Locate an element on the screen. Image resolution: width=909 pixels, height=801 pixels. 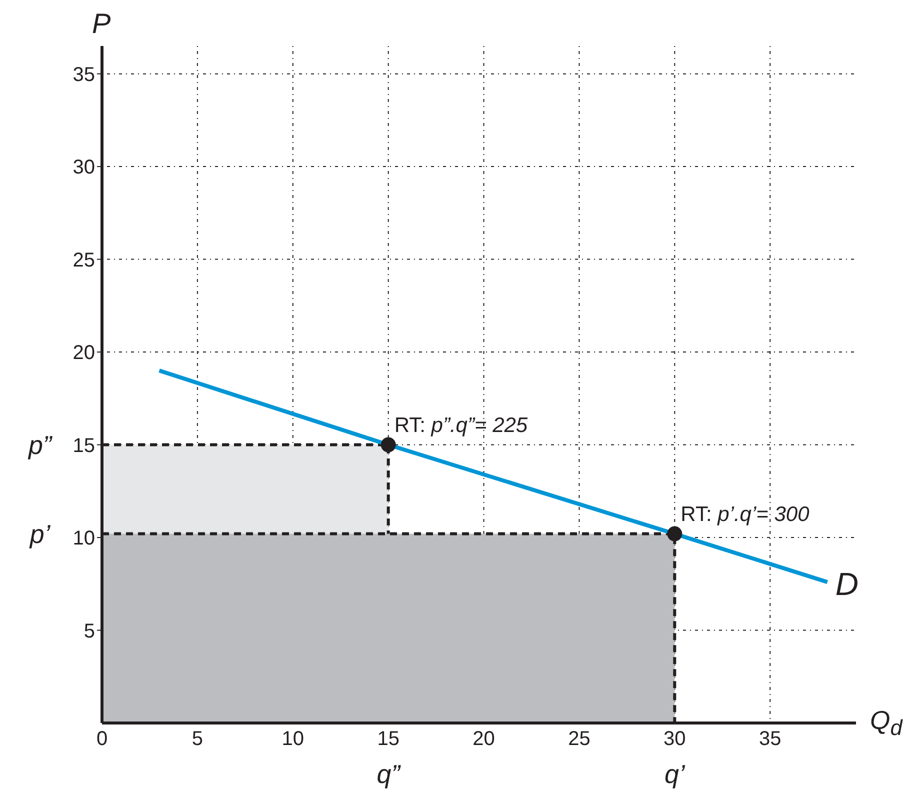
x-tick-label: 10 is located at coordinates (293, 739).